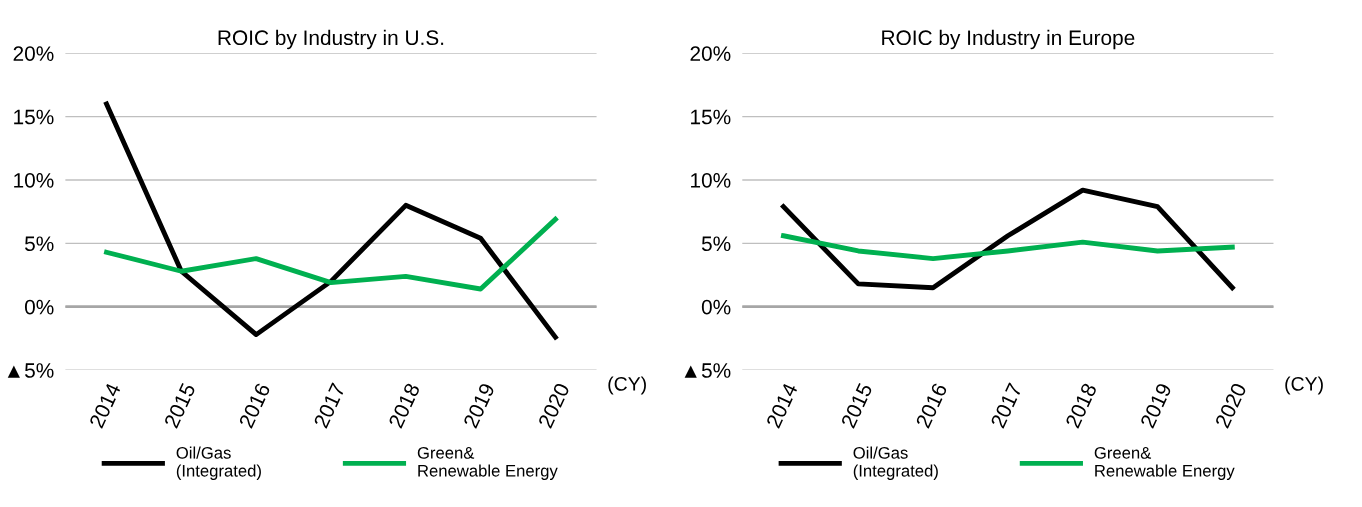 The image size is (1362, 507). I want to click on chart-title: ROIC by Industry in Europe, so click(1008, 39).